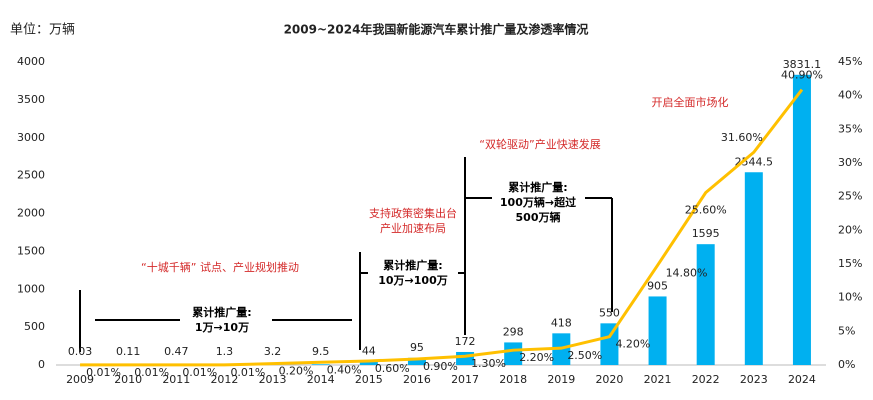 Image resolution: width=873 pixels, height=400 pixels. Describe the element at coordinates (80, 379) in the screenshot. I see `x-tick-label: 2009` at that location.